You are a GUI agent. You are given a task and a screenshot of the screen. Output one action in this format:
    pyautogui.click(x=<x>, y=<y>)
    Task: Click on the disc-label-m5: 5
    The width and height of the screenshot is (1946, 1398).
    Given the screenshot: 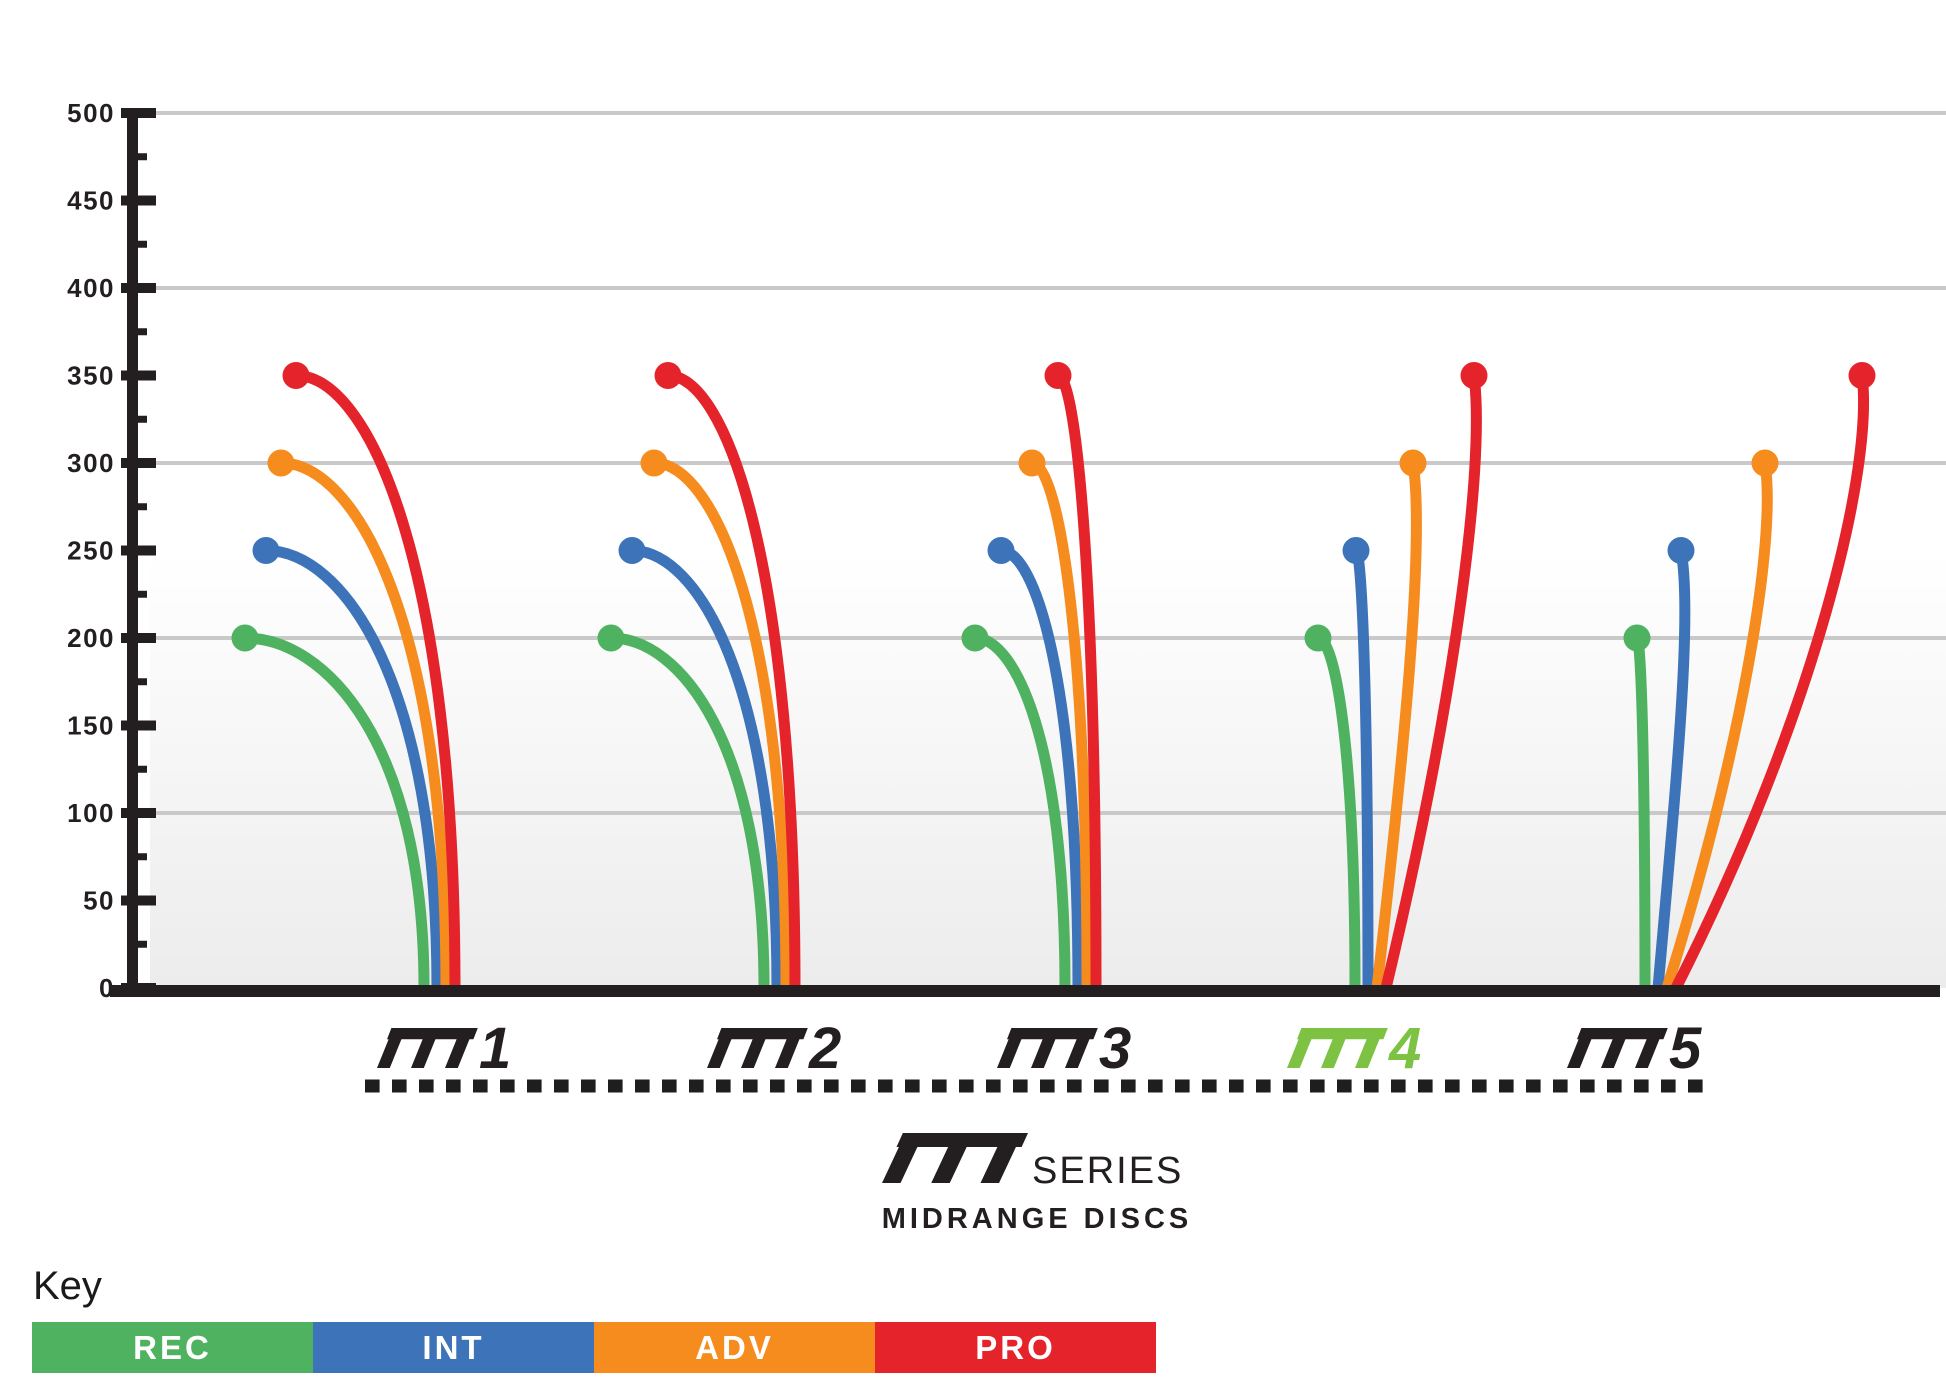 What is the action you would take?
    pyautogui.click(x=1685, y=1048)
    